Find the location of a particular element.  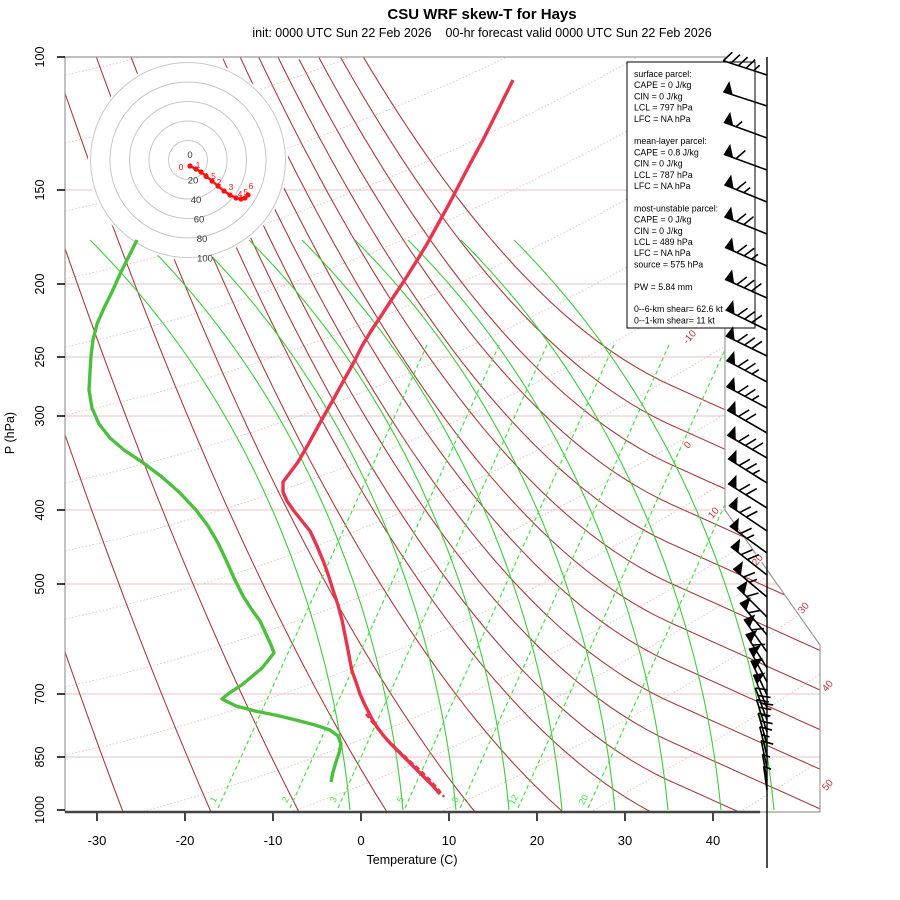

x-axis-tick-label: 40 is located at coordinates (713, 840).